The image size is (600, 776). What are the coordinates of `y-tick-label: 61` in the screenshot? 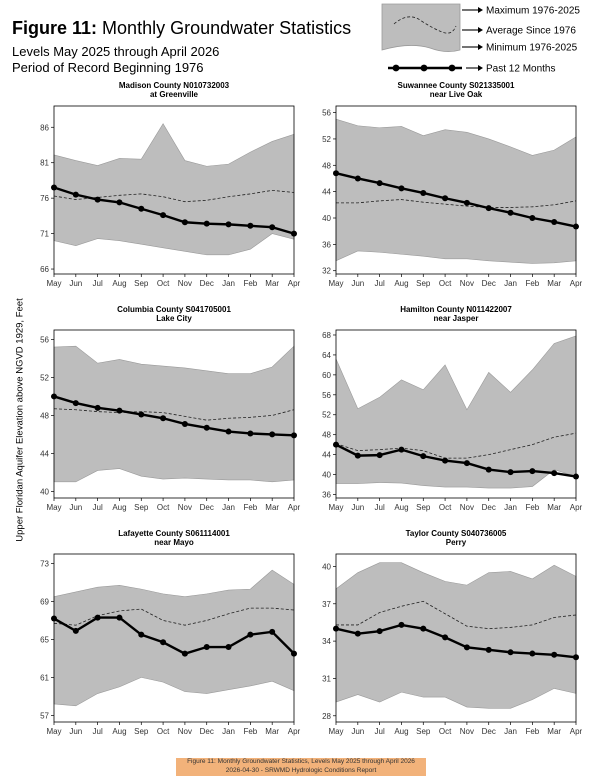 It's located at (44, 677).